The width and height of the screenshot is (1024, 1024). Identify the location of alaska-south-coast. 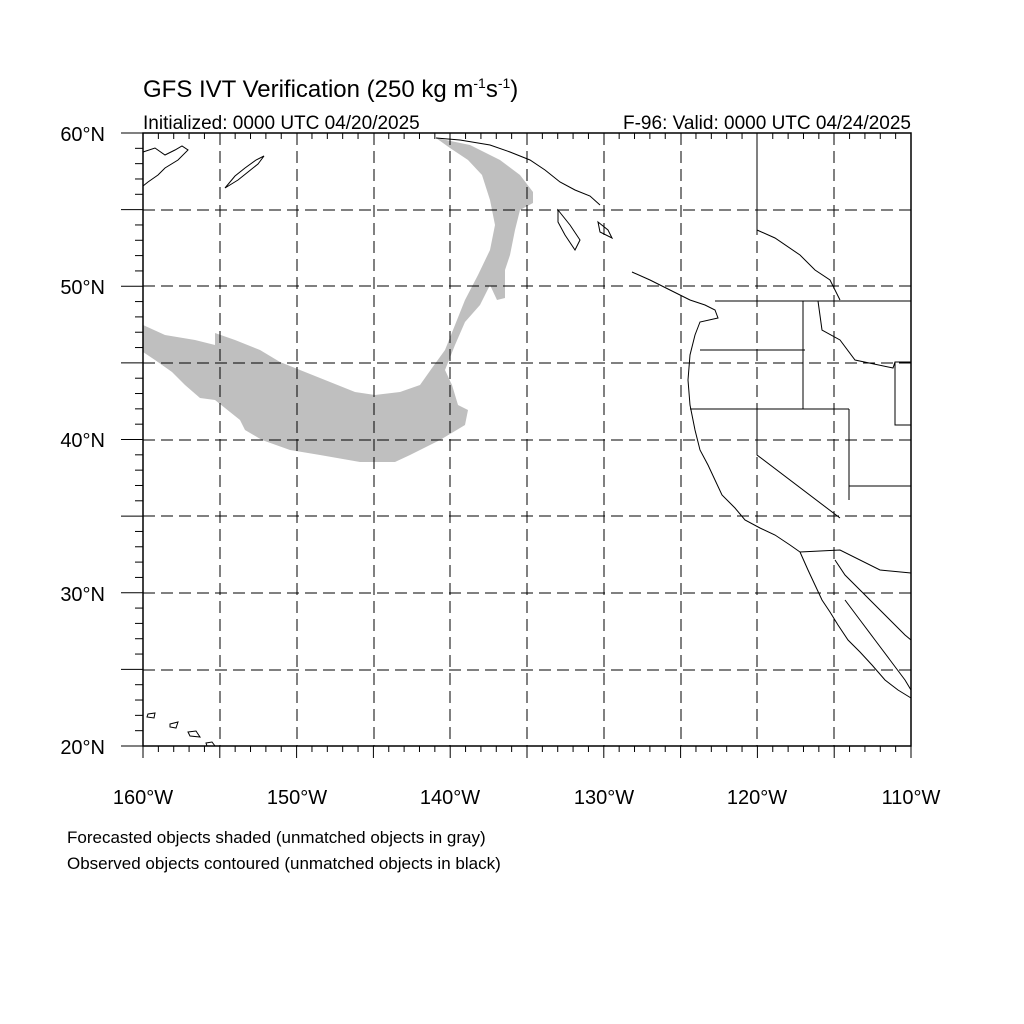
(518, 171).